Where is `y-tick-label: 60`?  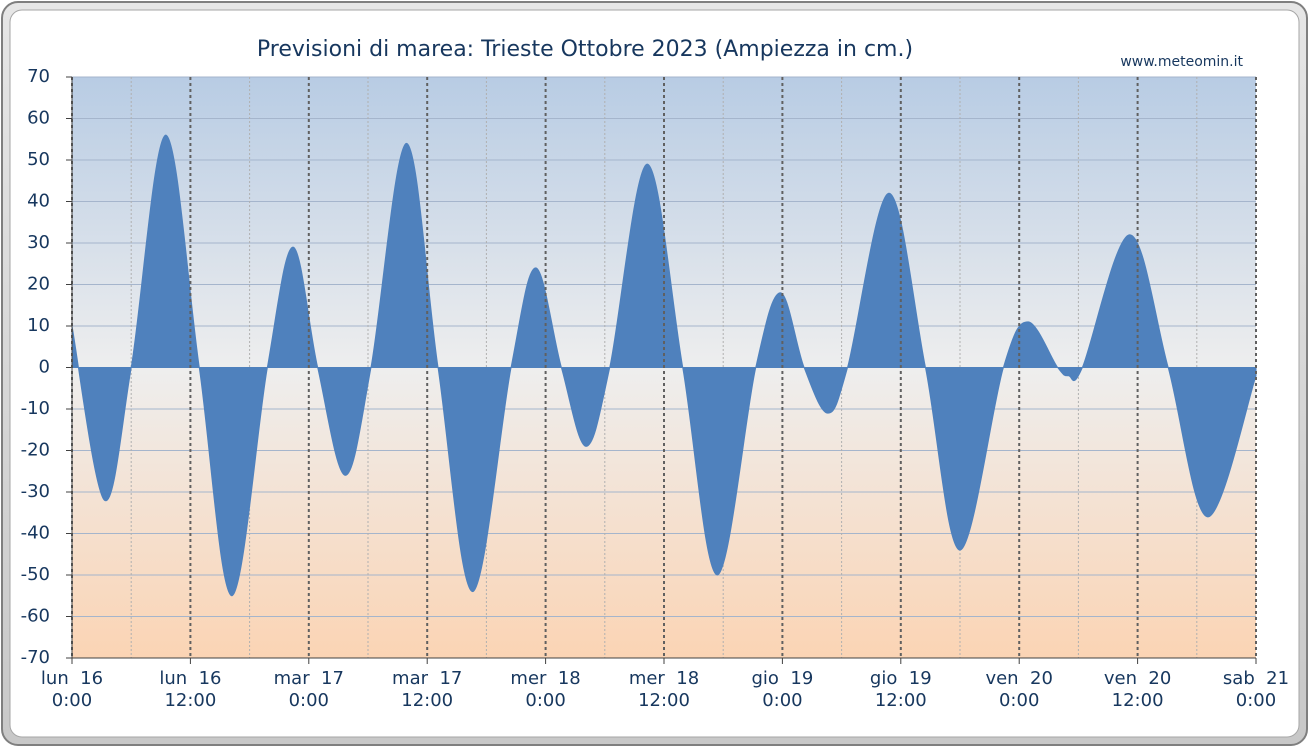 y-tick-label: 60 is located at coordinates (38, 118).